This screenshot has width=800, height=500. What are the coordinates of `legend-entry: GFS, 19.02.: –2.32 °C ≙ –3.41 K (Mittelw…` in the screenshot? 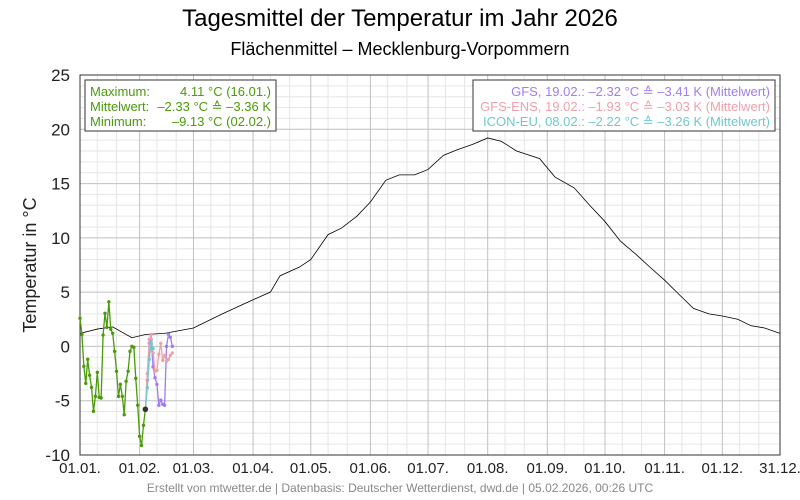 It's located at (640, 91).